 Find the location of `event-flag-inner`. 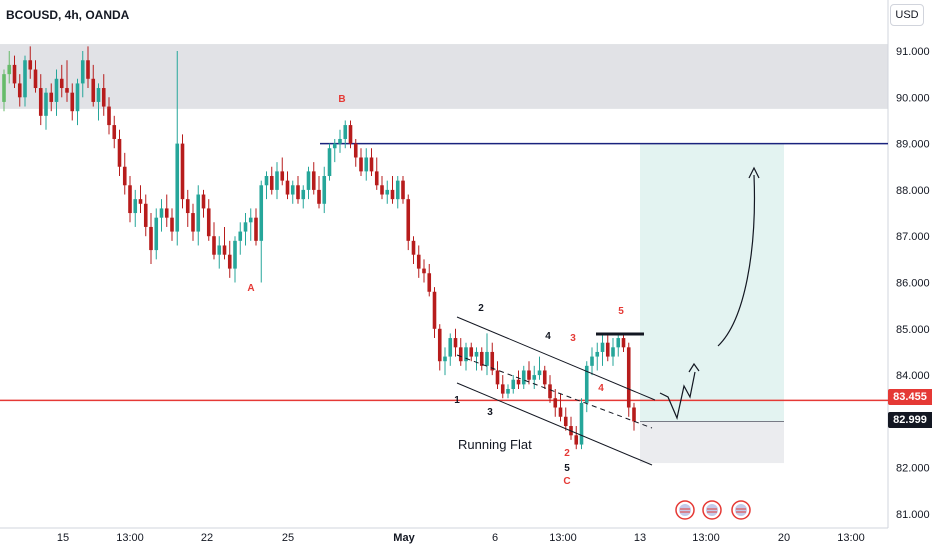

event-flag-inner is located at coordinates (741, 510).